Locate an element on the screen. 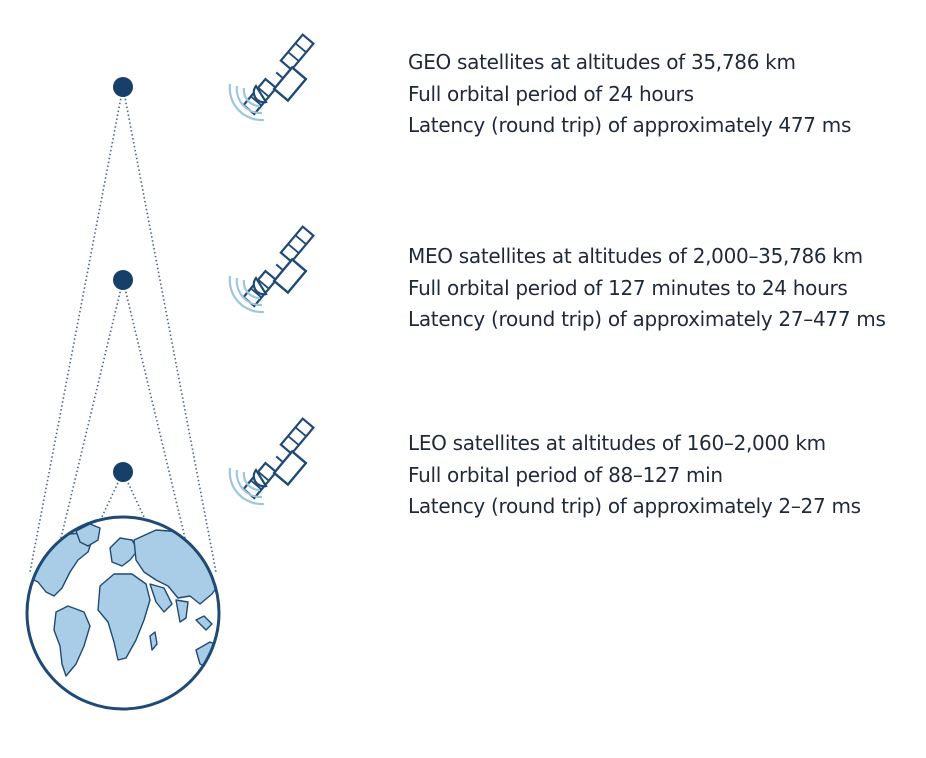 The width and height of the screenshot is (926, 758). leo-period-text: Full orbital period of 88–127 min is located at coordinates (565, 474).